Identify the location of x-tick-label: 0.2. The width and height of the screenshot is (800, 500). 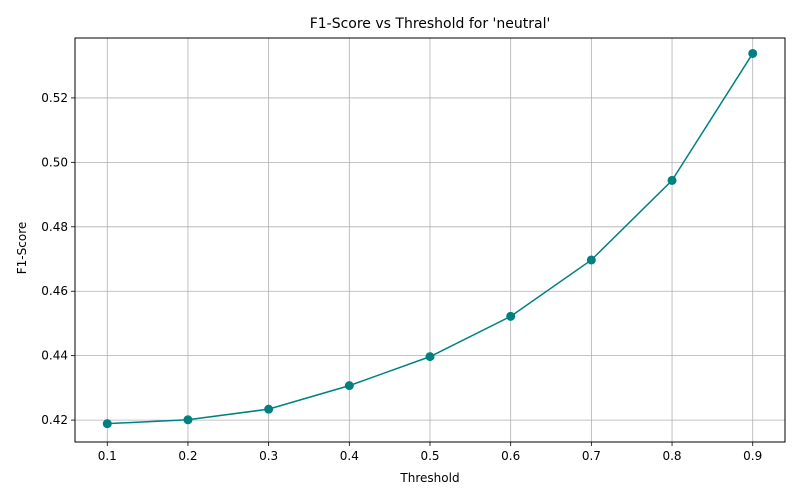
(187, 456).